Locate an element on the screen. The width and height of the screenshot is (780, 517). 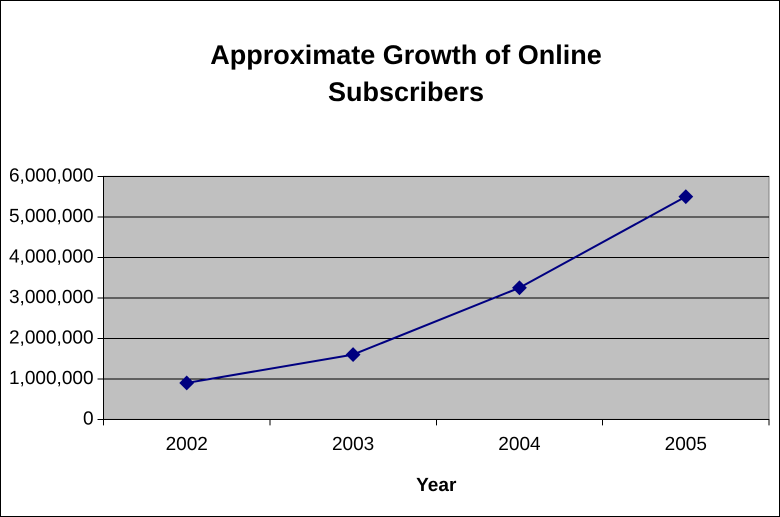
y-tick-label: 4,000,000 is located at coordinates (51, 257).